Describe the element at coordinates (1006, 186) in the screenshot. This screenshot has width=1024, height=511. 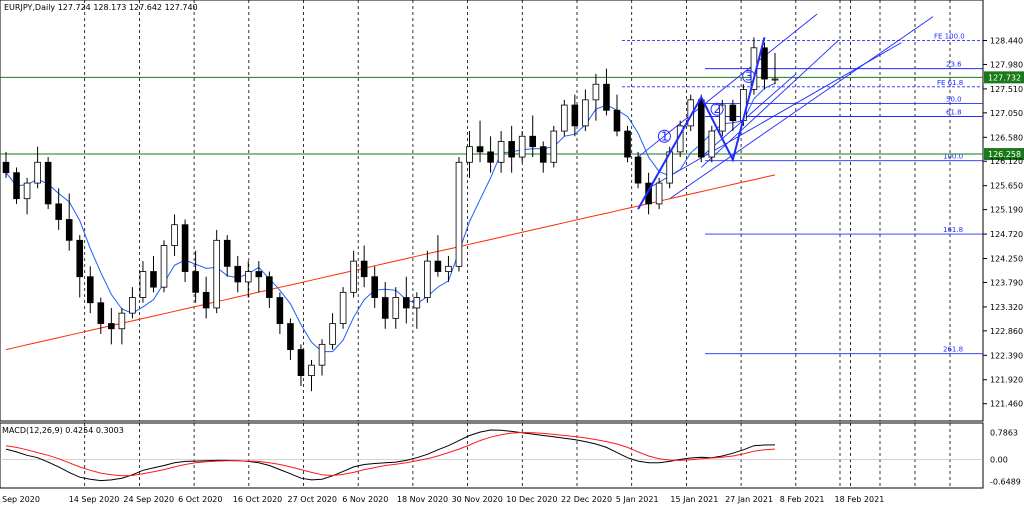
I see `price-tick-label: 125.650` at that location.